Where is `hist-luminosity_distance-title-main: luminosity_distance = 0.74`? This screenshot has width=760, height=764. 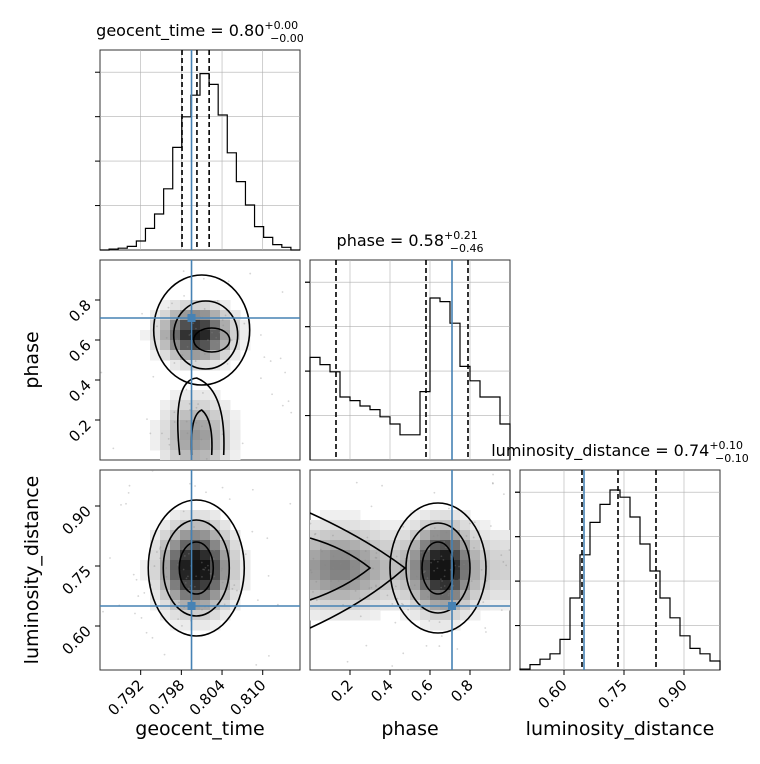
hist-luminosity_distance-title-main: luminosity_distance = 0.74 is located at coordinates (600, 451).